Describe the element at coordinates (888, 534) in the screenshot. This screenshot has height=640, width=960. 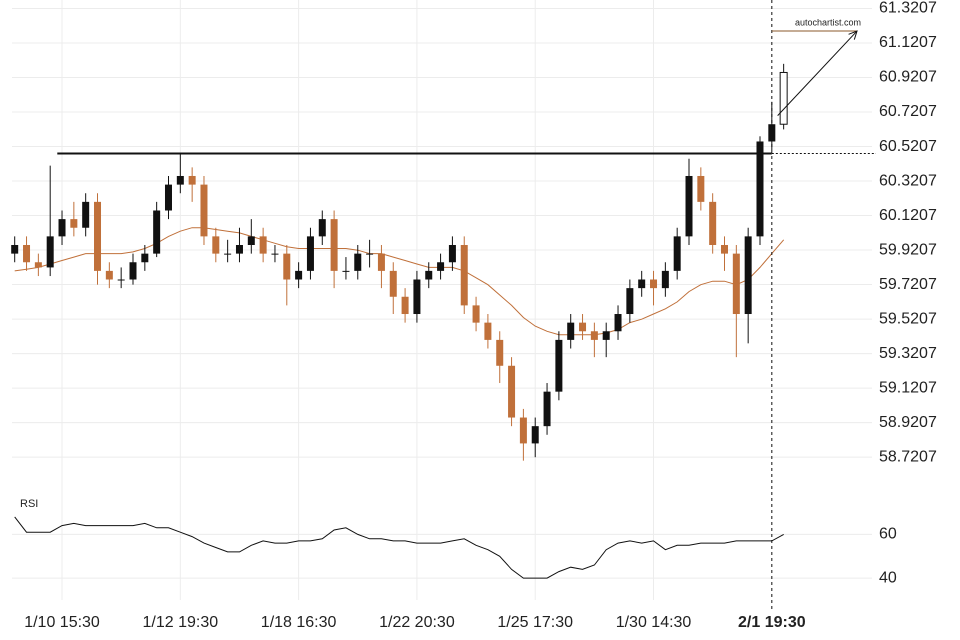
I see `rsi-tick-label: 60` at that location.